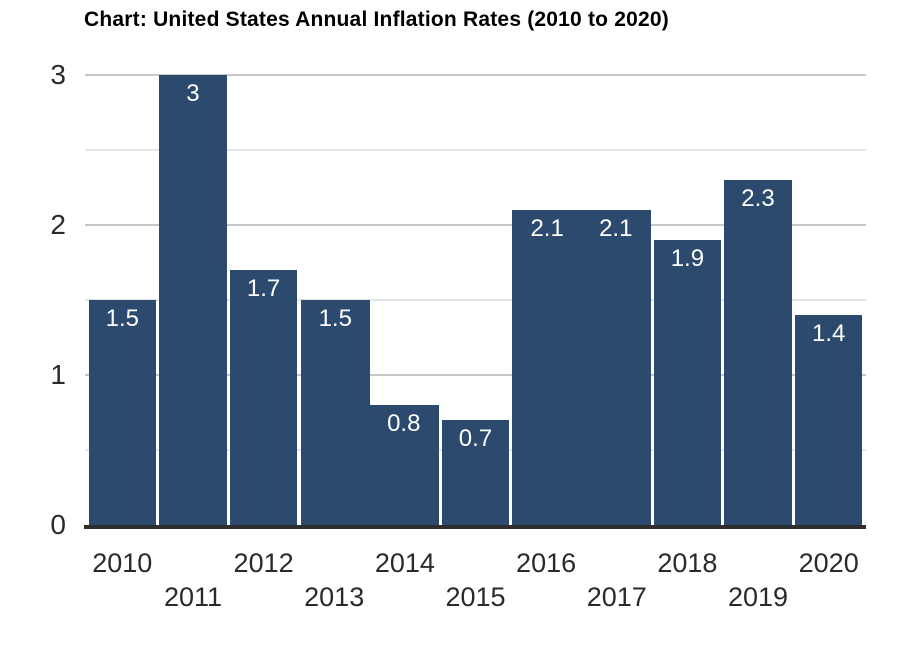  I want to click on bar-2011: 3, so click(193, 300).